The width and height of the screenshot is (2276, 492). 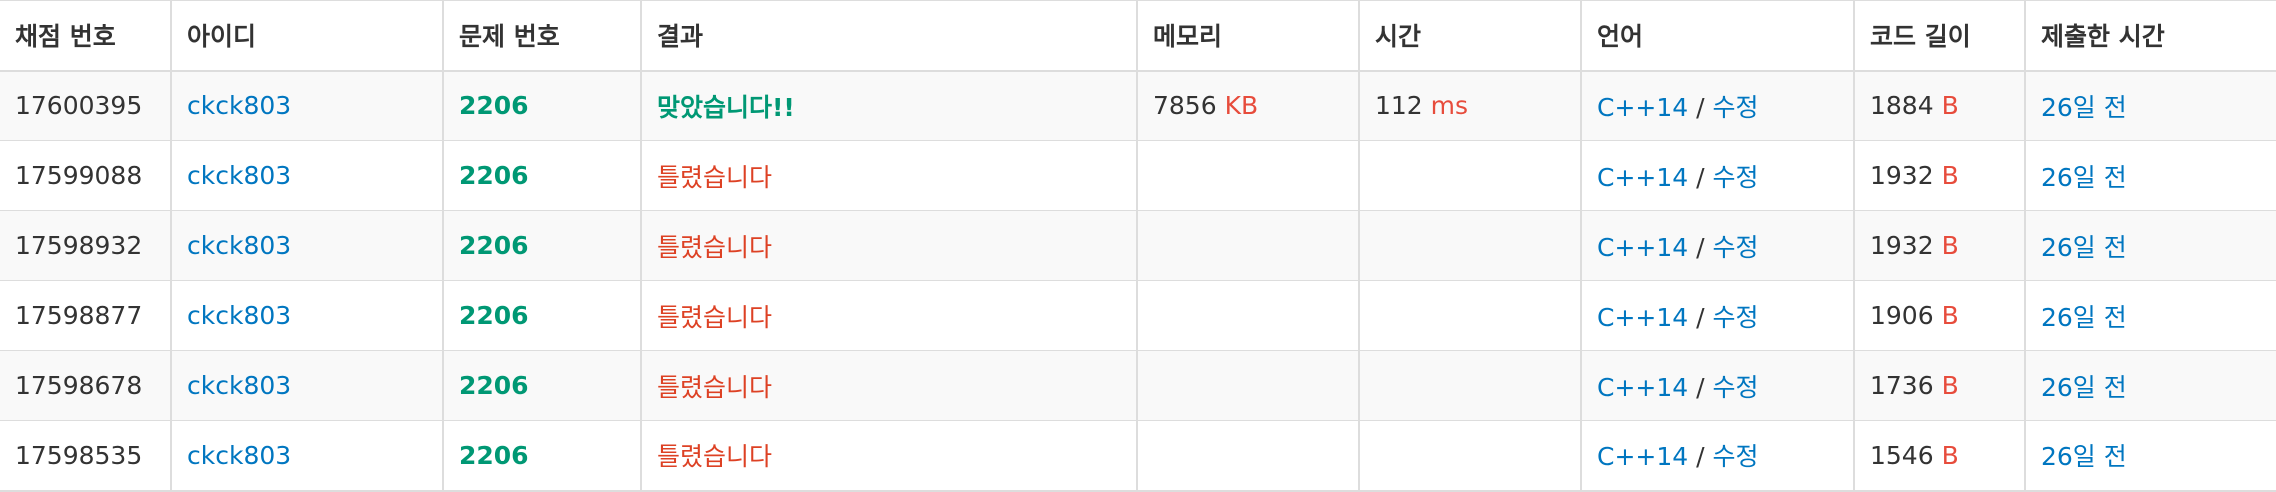 I want to click on result-cell: 맞았습니다!!, so click(x=888, y=105).